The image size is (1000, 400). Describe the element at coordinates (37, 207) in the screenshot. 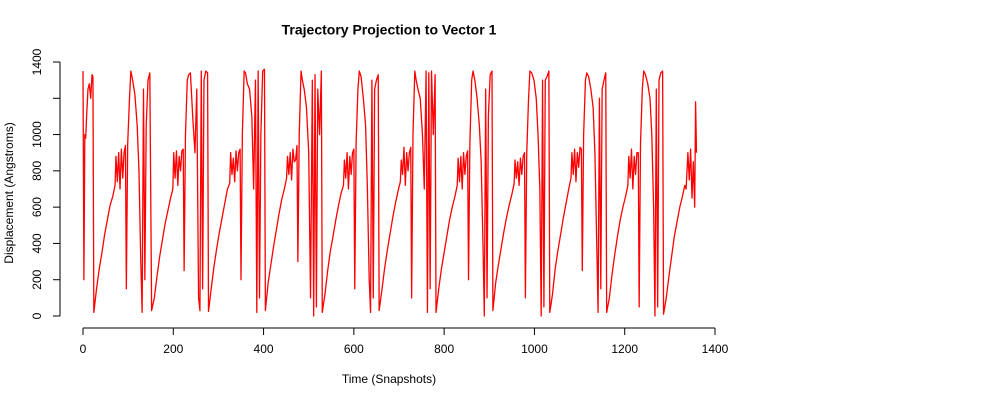

I see `y-tick-label: 600` at that location.